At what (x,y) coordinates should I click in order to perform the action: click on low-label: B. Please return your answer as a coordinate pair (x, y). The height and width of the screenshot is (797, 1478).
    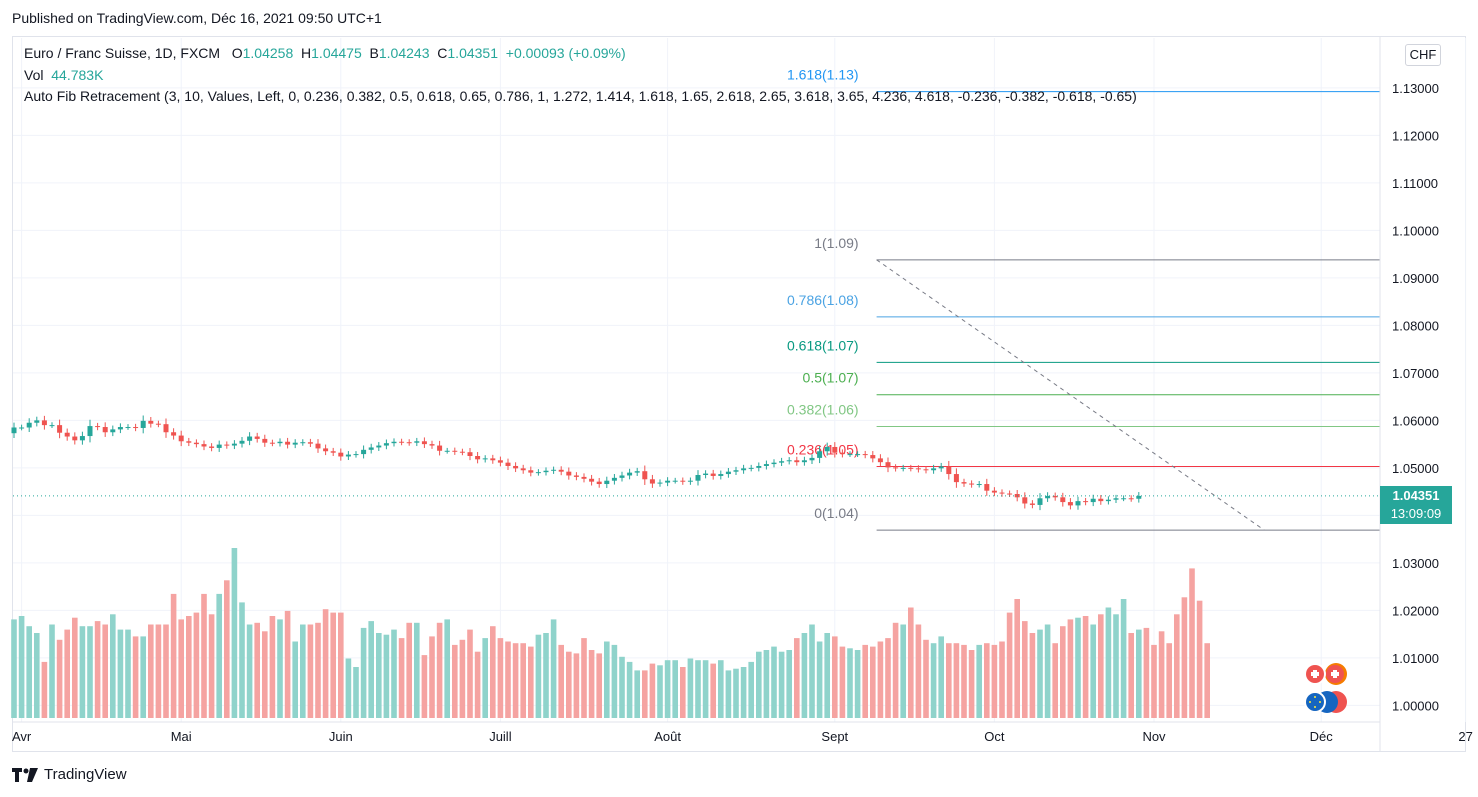
    Looking at the image, I should click on (374, 53).